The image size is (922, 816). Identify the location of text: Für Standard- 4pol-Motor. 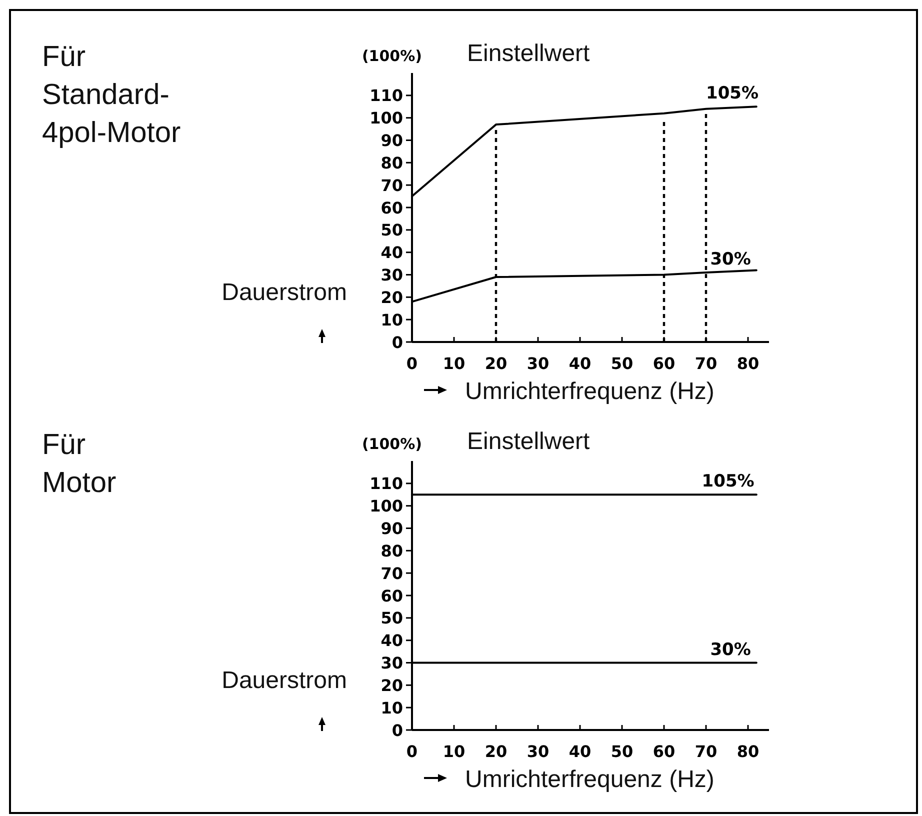
(111, 95).